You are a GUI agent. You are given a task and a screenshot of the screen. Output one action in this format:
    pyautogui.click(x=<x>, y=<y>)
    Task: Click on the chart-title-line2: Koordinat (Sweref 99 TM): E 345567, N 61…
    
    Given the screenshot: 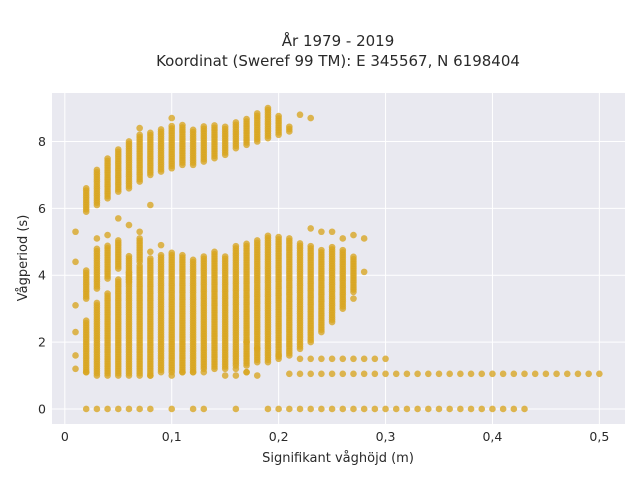 What is the action you would take?
    pyautogui.click(x=338, y=61)
    